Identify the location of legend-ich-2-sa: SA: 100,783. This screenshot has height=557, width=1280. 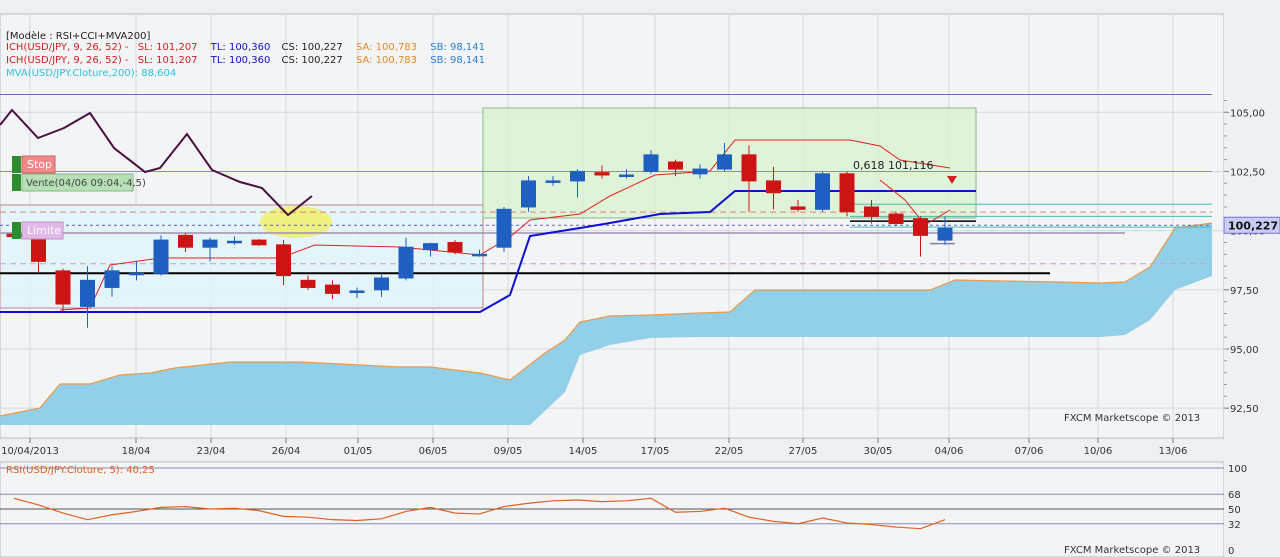
(386, 60).